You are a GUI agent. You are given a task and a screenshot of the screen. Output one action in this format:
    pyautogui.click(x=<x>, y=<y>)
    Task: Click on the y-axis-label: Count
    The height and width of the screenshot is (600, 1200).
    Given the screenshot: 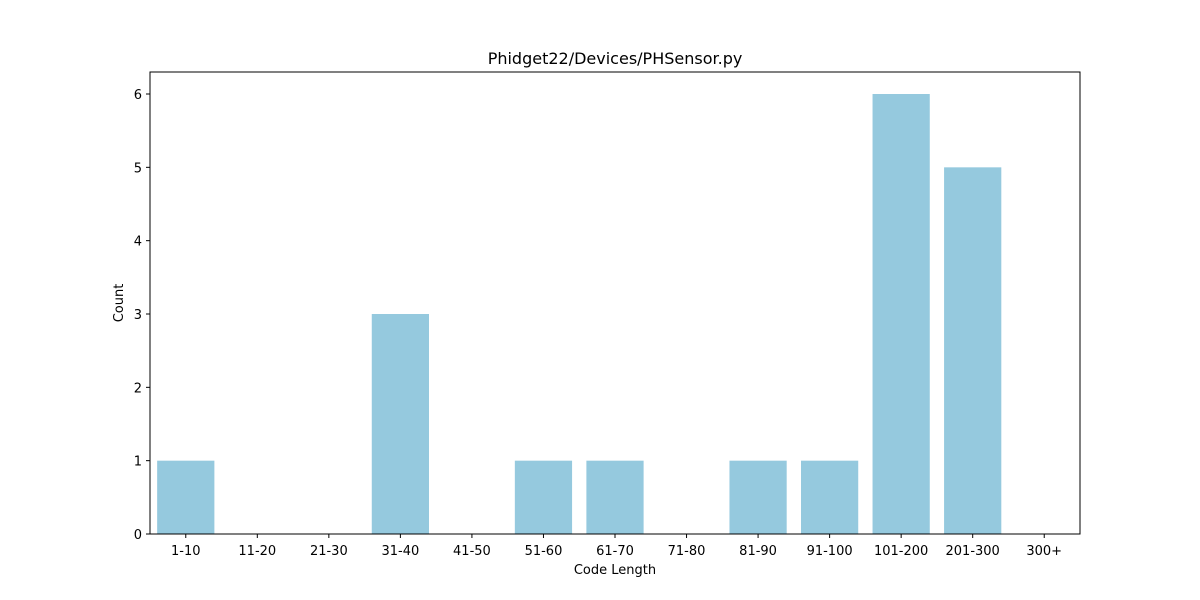 What is the action you would take?
    pyautogui.click(x=119, y=303)
    